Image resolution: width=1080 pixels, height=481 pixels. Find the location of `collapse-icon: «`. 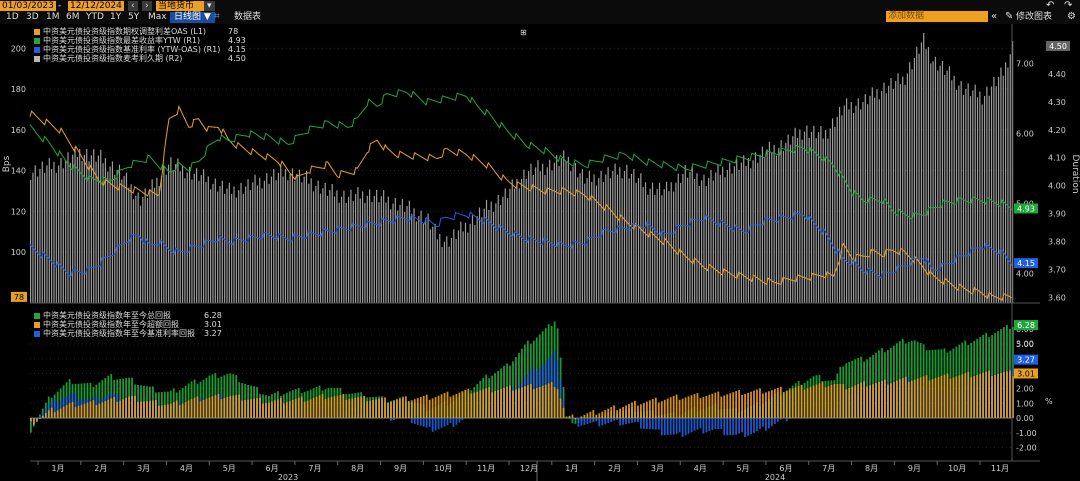

collapse-icon: « is located at coordinates (994, 16).